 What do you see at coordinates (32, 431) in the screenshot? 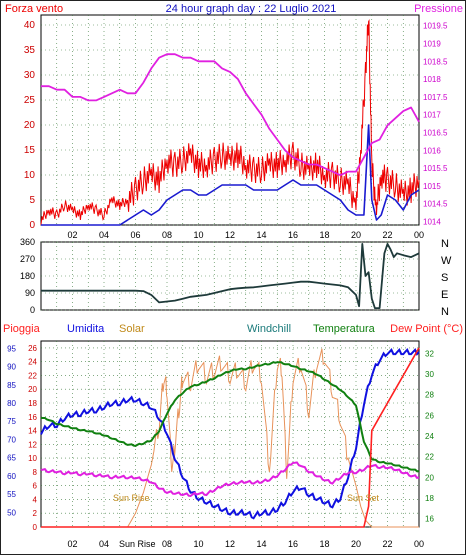
I see `rain-tick-label: 14` at bounding box center [32, 431].